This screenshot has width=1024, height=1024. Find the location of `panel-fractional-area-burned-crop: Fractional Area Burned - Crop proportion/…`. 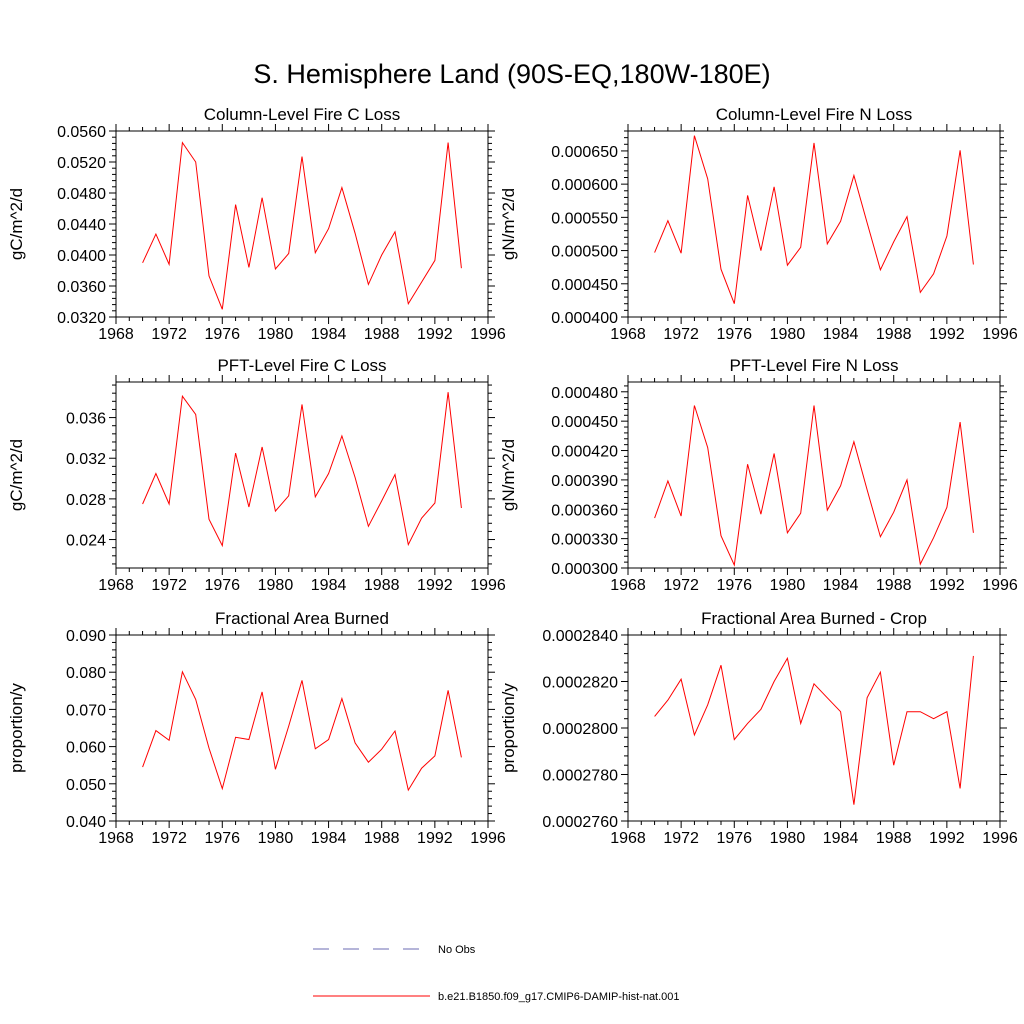

panel-fractional-area-burned-crop: Fractional Area Burned - Crop proportion/… is located at coordinates (758, 728).